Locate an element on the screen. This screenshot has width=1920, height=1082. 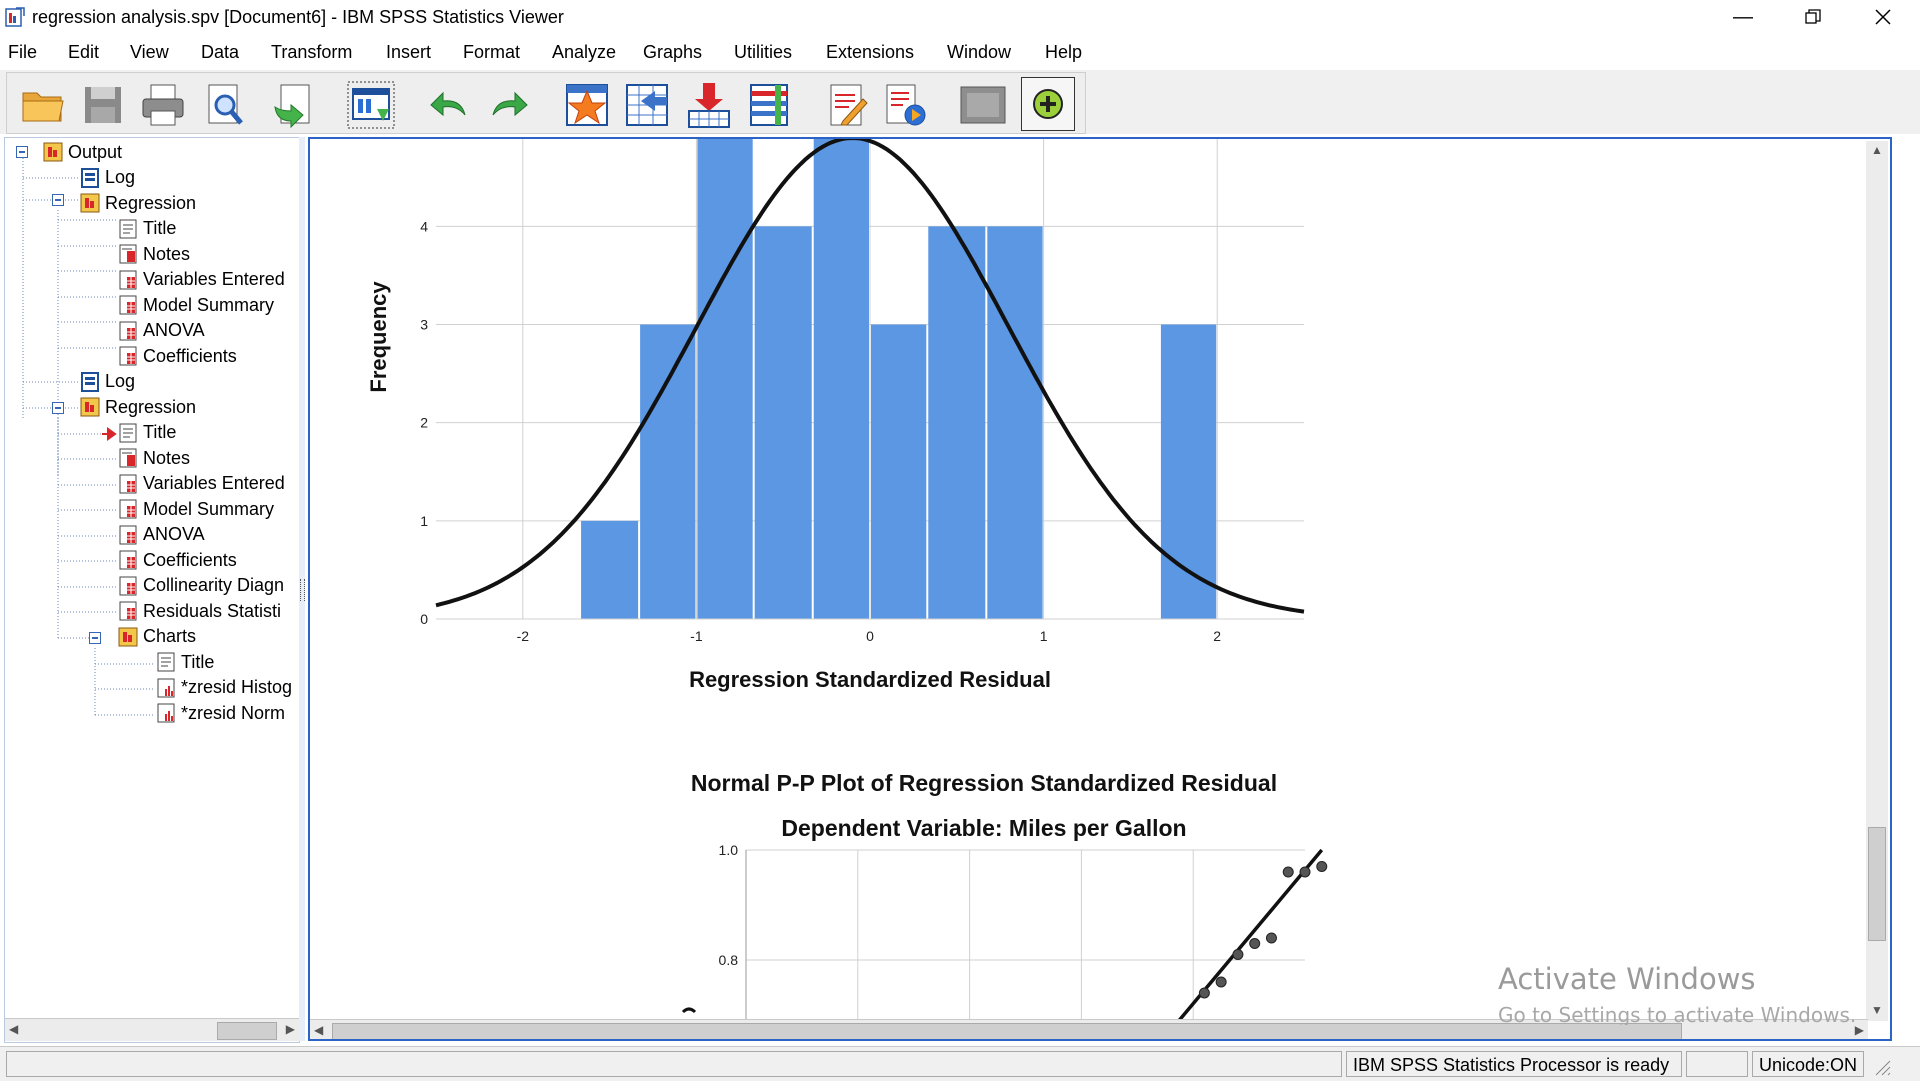
histogram-x-tick-label: 0 is located at coordinates (870, 636).